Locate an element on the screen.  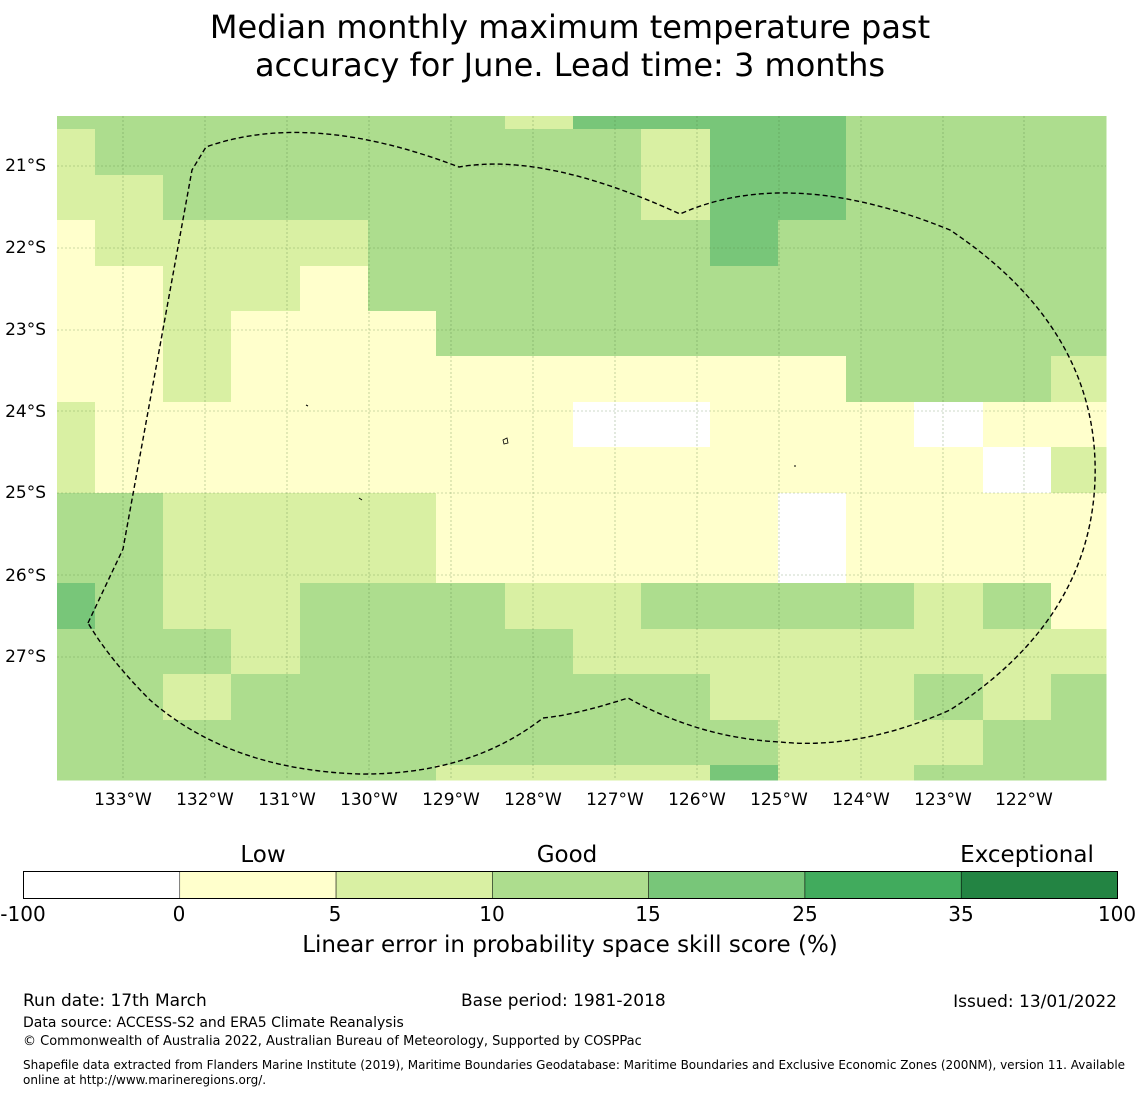
colorbar-ticks: -100 0 5 10 15 25 35 100 is located at coordinates (570, 915).